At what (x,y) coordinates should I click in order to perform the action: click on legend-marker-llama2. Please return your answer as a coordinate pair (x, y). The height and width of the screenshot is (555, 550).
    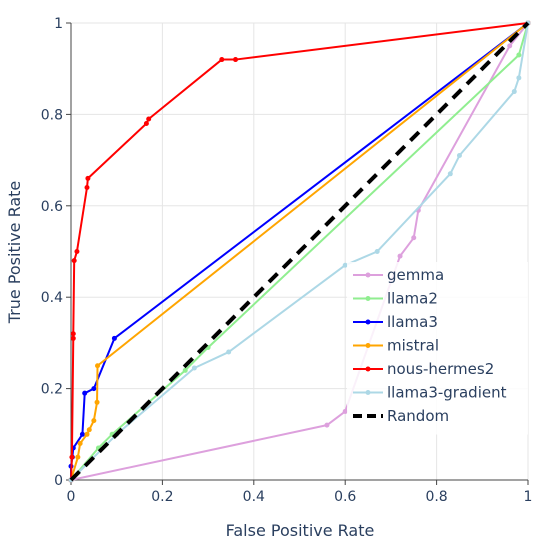
    Looking at the image, I should click on (368, 298).